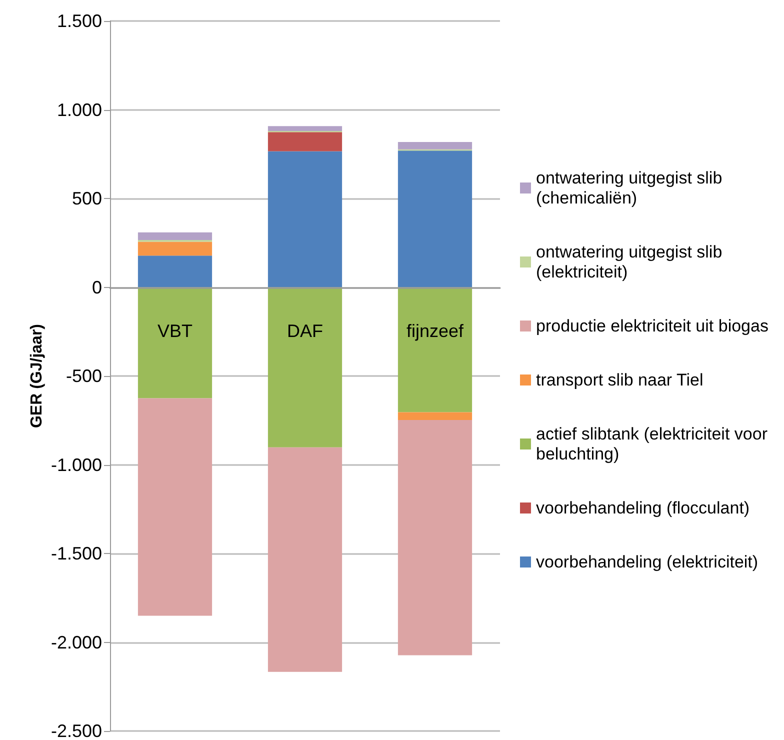 This screenshot has height=740, width=784. Describe the element at coordinates (631, 262) in the screenshot. I see `legend-label: ontwatering uitgegist slib (elektriciteit)` at that location.